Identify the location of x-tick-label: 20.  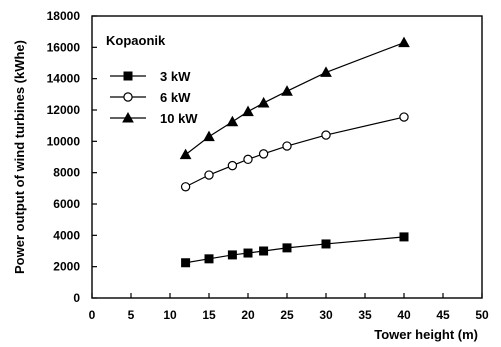
(248, 315).